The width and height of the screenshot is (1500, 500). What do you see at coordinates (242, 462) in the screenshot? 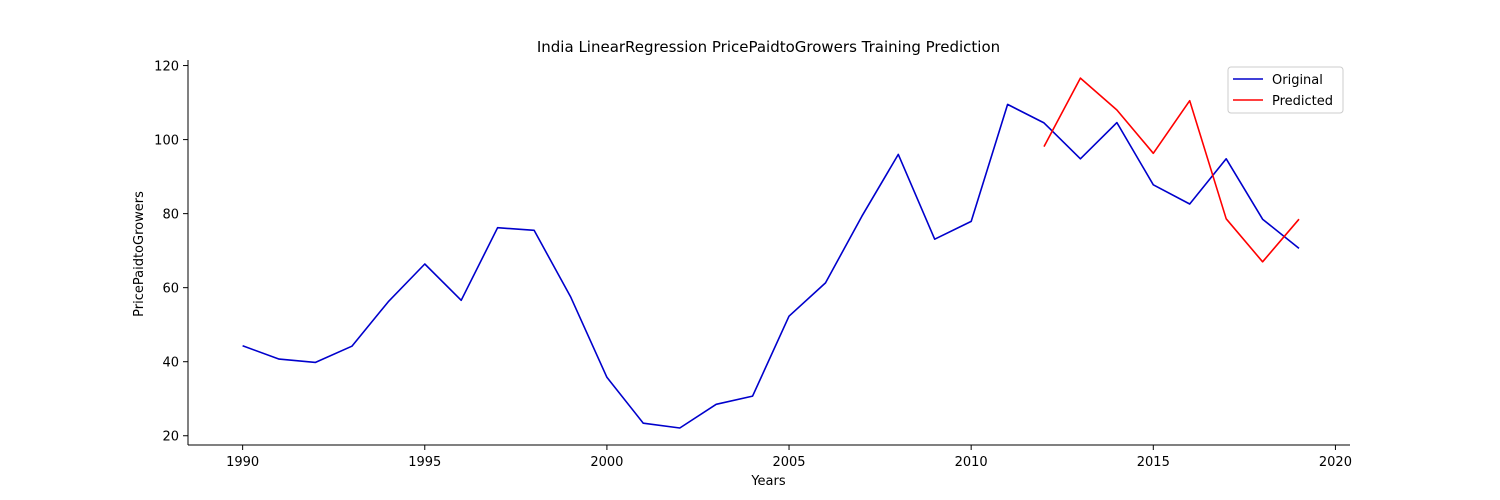
I see `x-tick-label: 1990` at bounding box center [242, 462].